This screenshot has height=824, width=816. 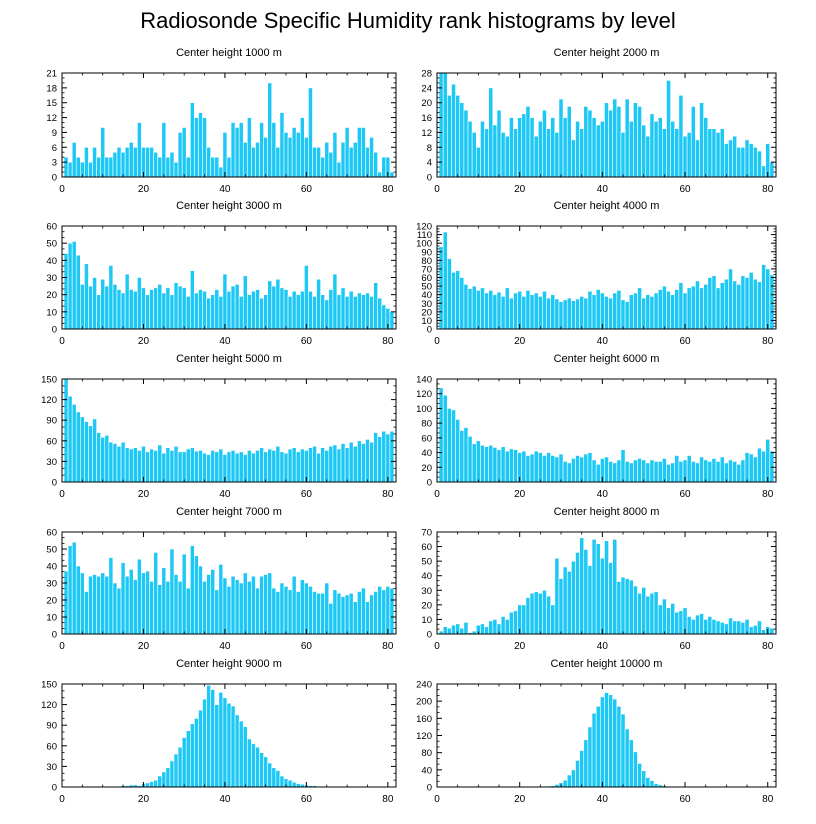 I want to click on x-tick-label: 80, so click(x=768, y=341).